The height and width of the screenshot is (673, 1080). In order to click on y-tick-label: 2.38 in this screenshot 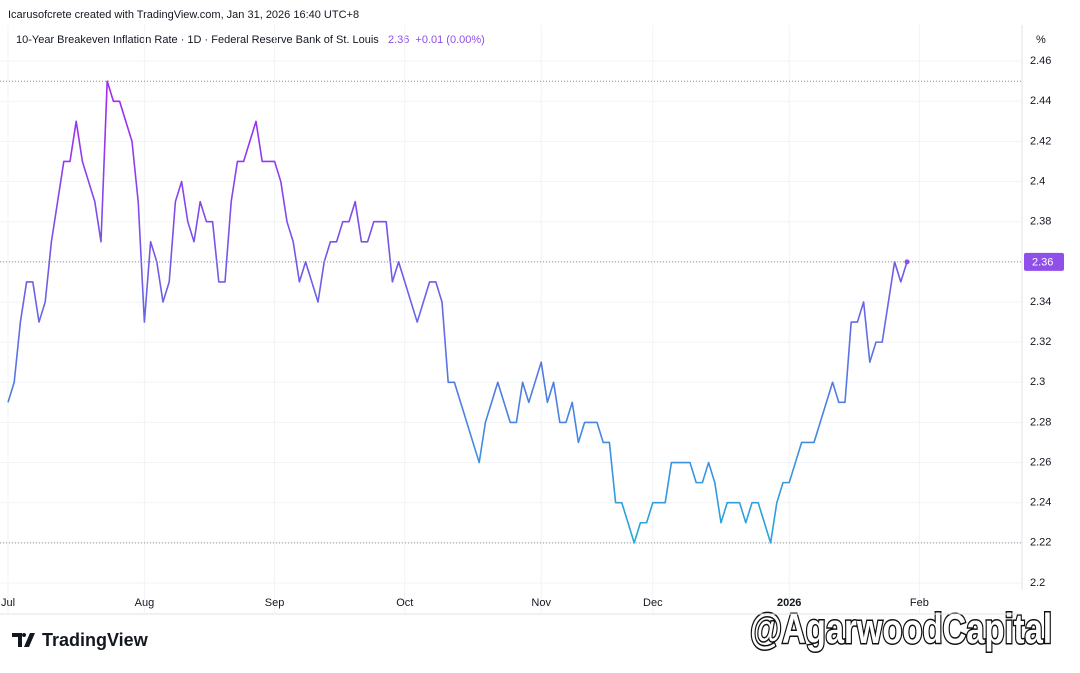, I will do `click(1040, 222)`.